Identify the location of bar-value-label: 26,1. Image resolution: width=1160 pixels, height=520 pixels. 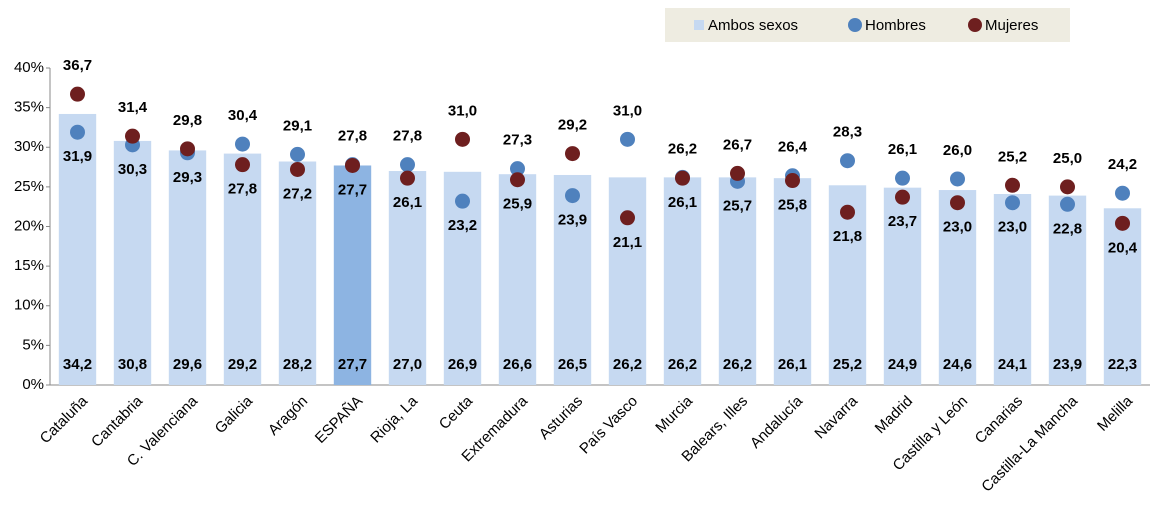
(792, 364).